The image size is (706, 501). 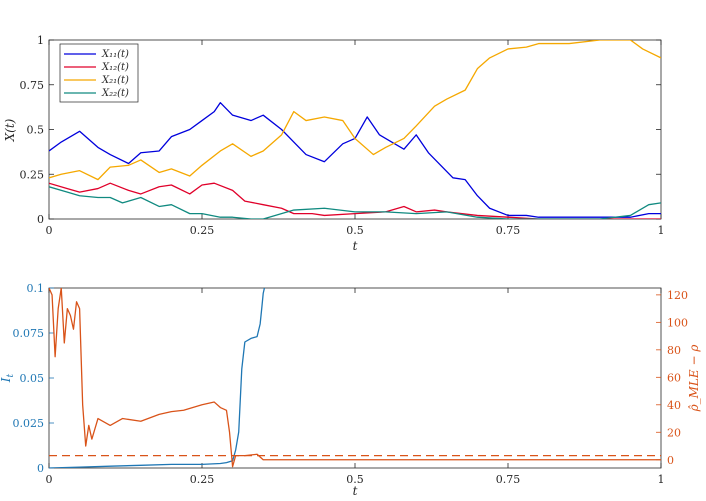 I want to click on bottom-left-y-tick-label: 0.075, so click(x=29, y=333).